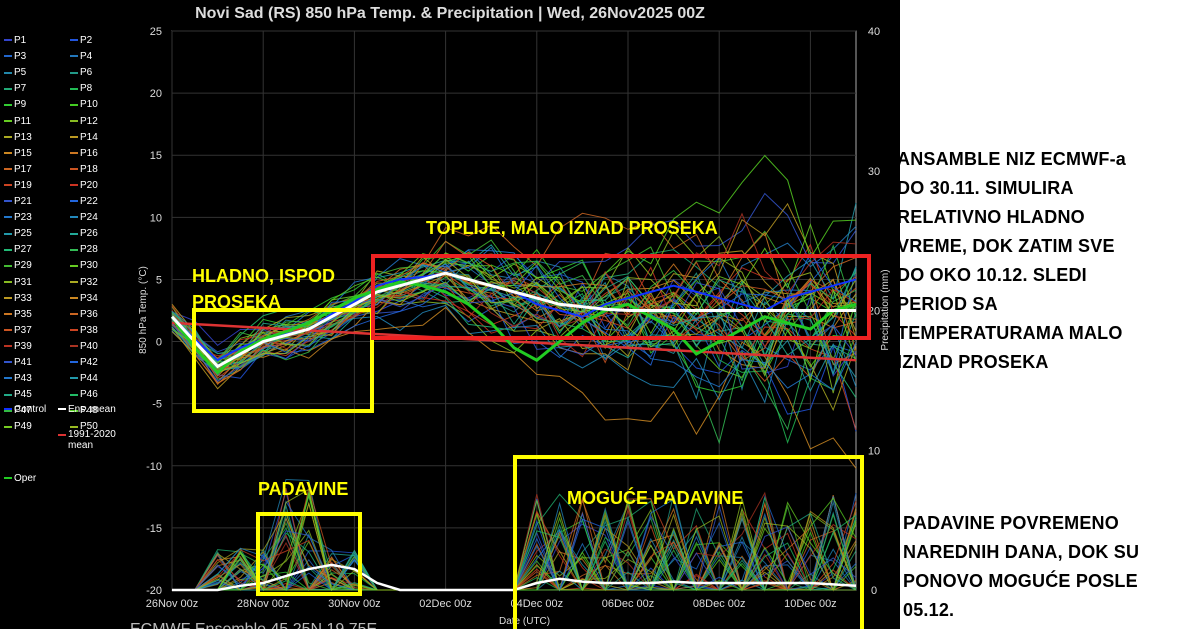  I want to click on y-tick-label: -20, so click(154, 591).